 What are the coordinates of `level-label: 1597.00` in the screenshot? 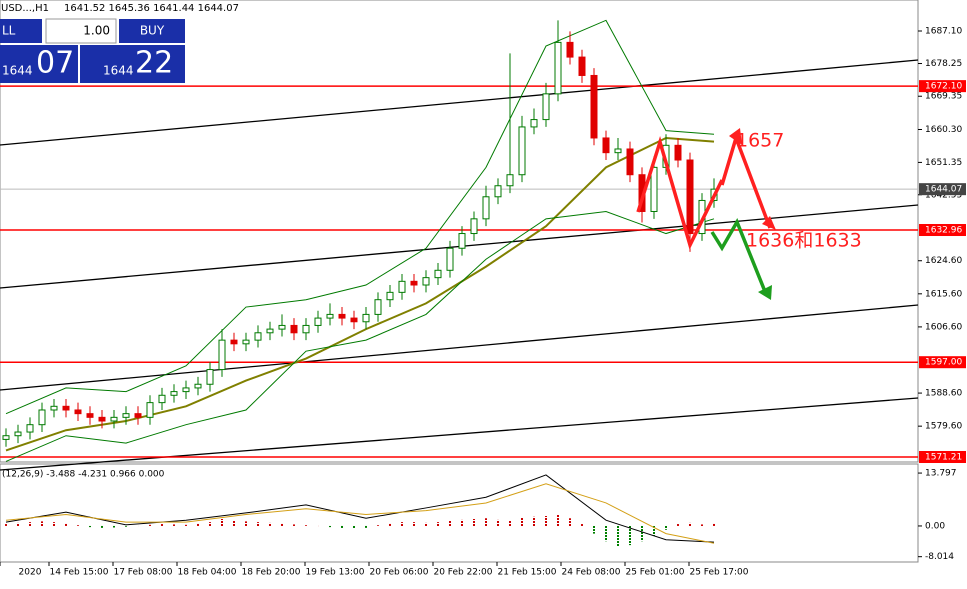 It's located at (943, 363).